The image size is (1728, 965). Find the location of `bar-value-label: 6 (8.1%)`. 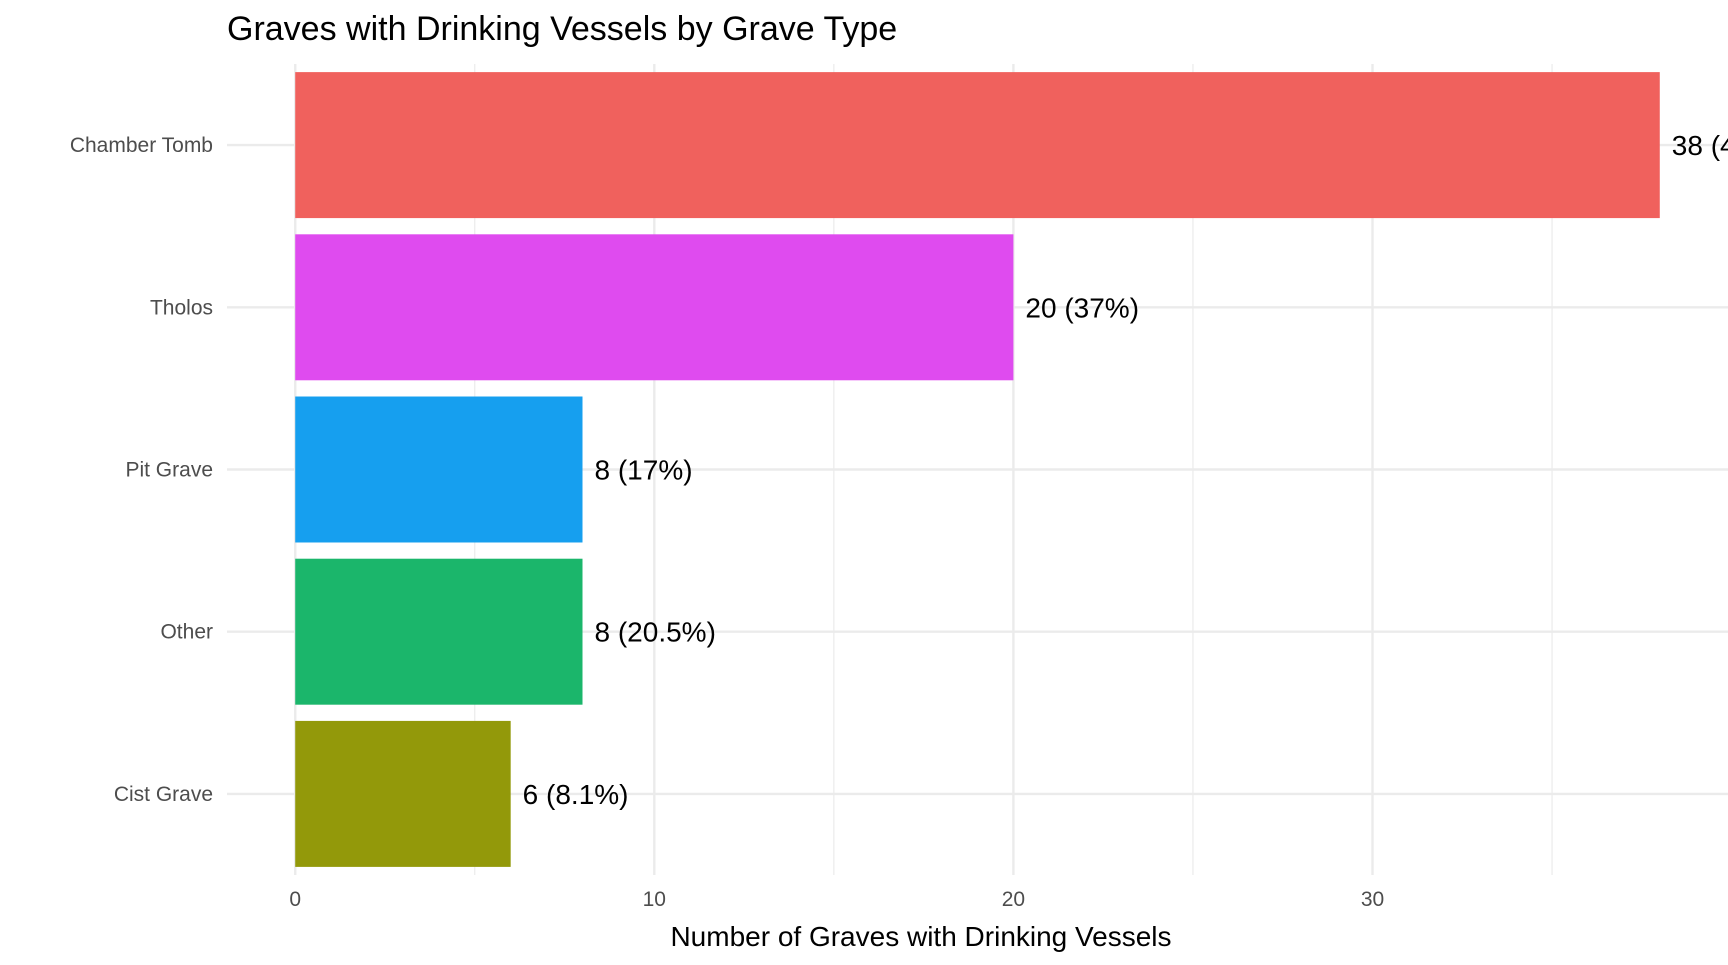

bar-value-label: 6 (8.1%) is located at coordinates (576, 794).